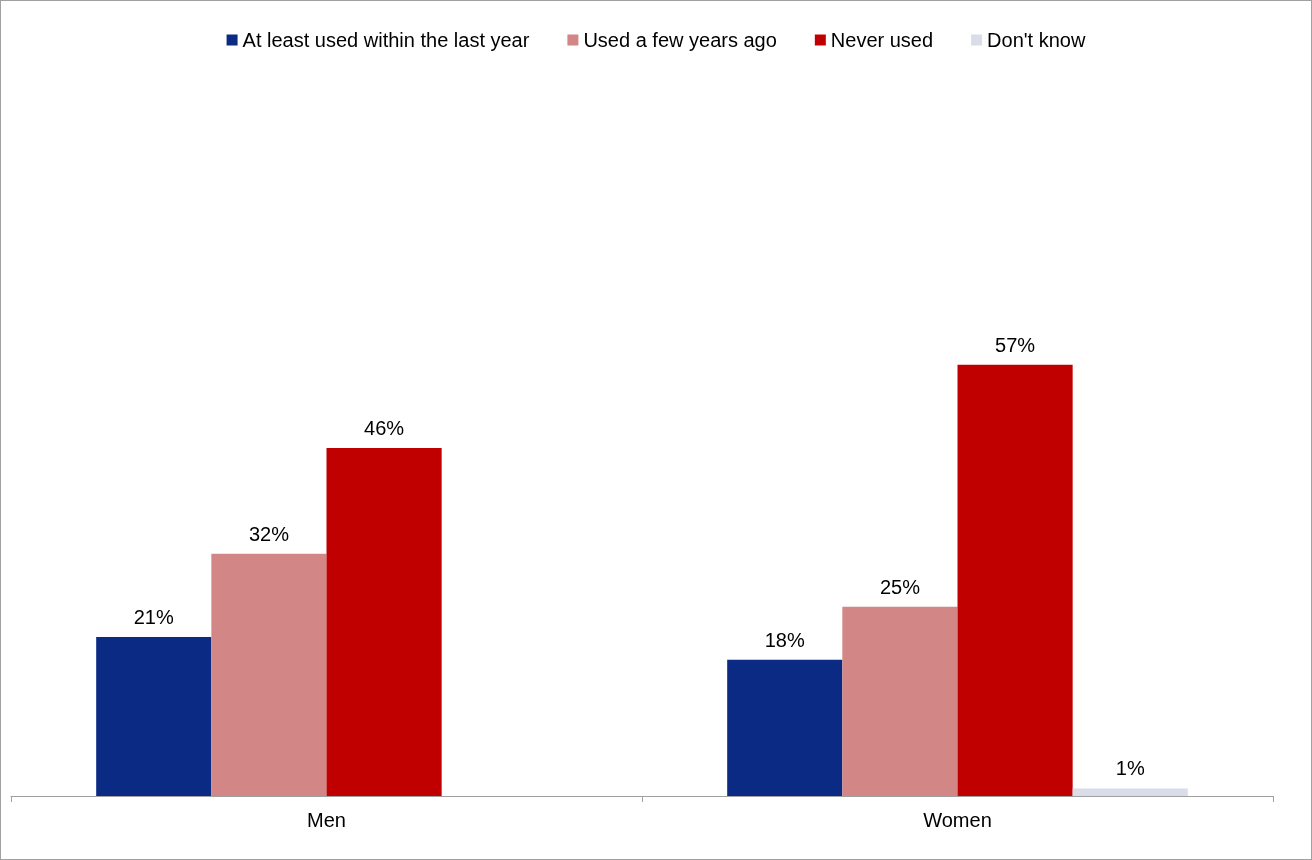 The width and height of the screenshot is (1312, 860). I want to click on x-tick-label: Men, so click(326, 820).